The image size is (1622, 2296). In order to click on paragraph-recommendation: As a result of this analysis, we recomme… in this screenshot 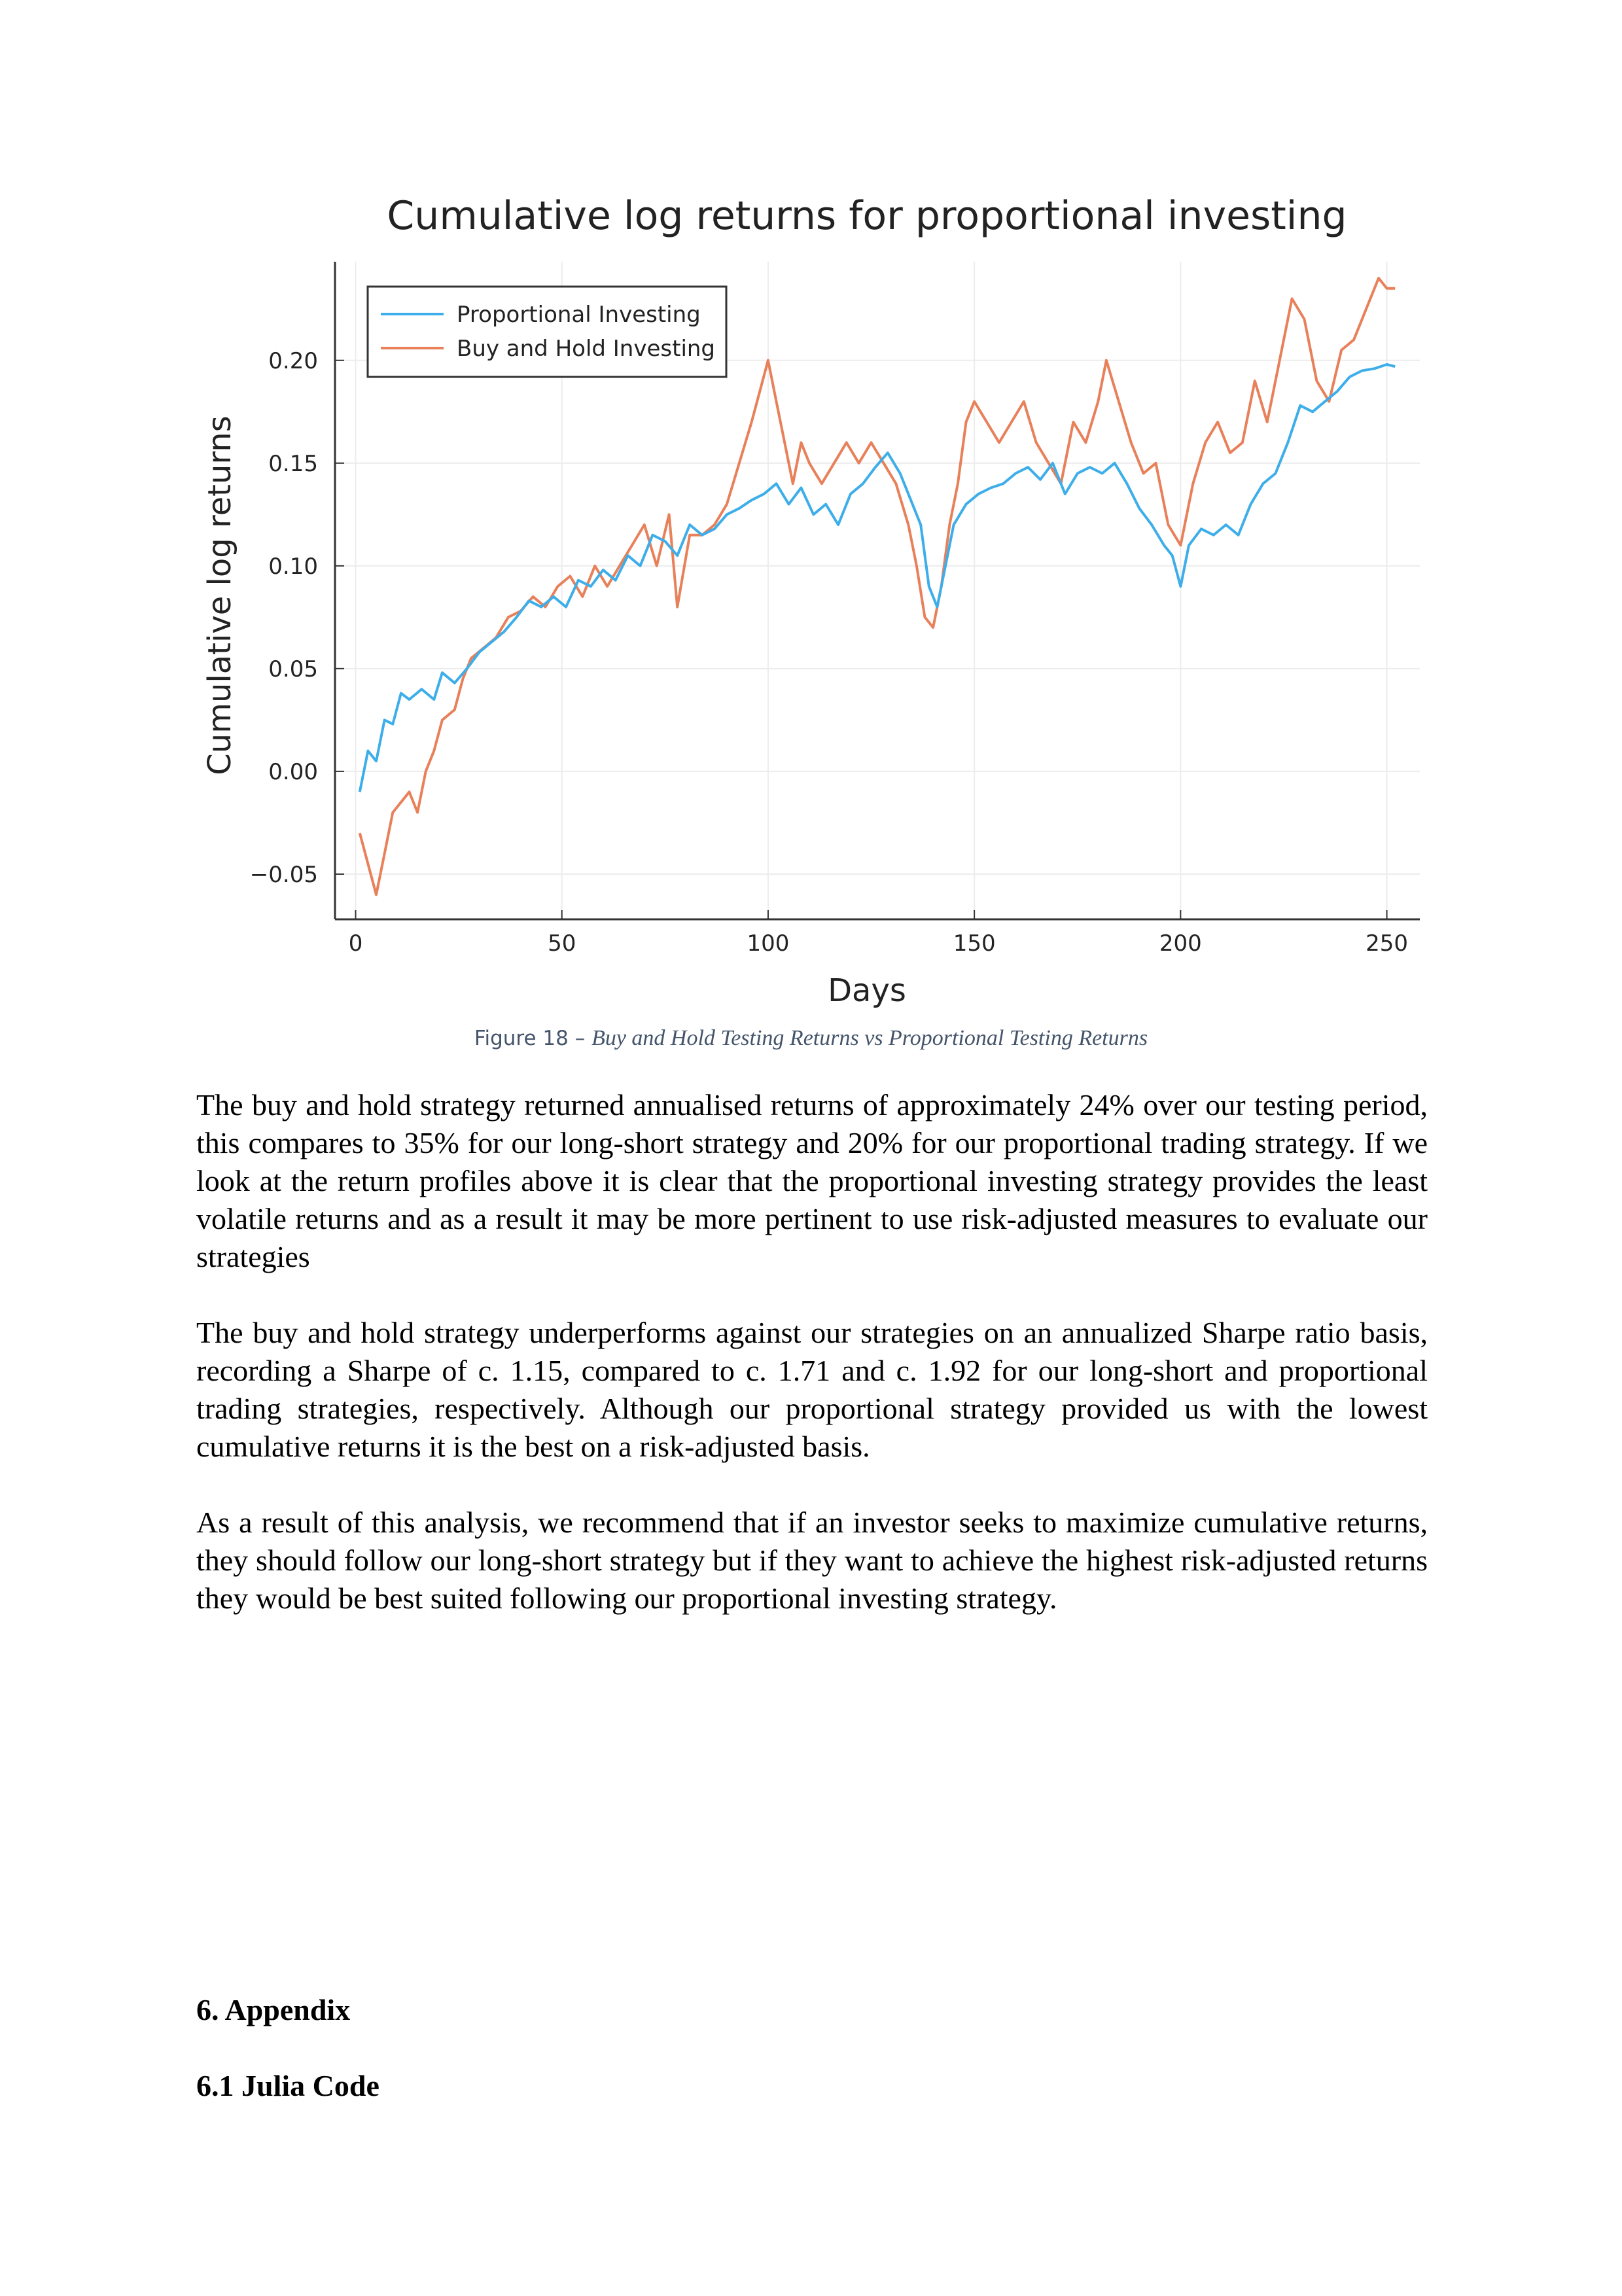, I will do `click(812, 1560)`.